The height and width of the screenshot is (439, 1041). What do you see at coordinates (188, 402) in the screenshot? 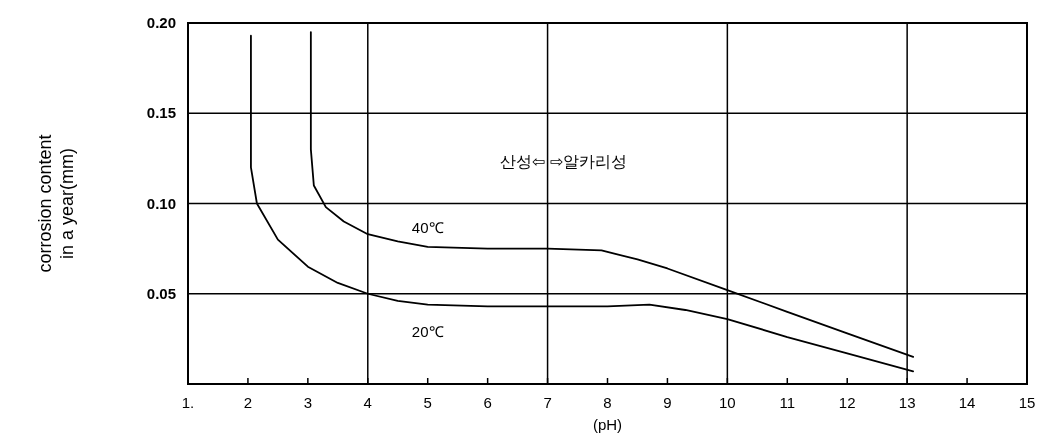
I see `xtick: 1.` at bounding box center [188, 402].